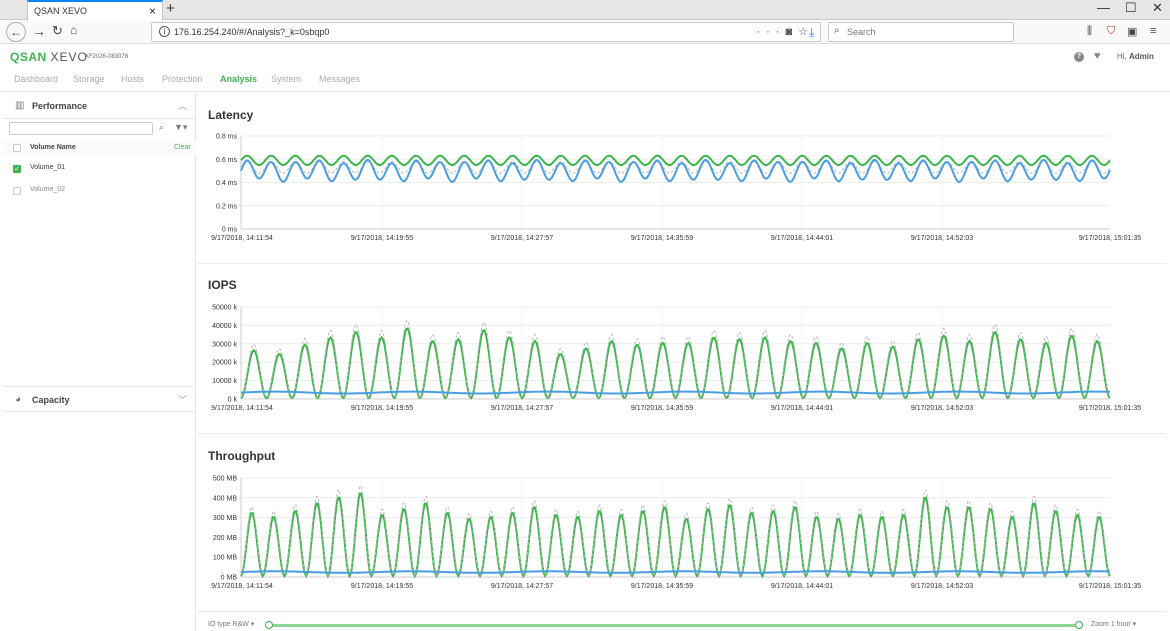 Image resolution: width=1170 pixels, height=631 pixels. What do you see at coordinates (227, 137) in the screenshot?
I see `y-tick-label: 0.8 ms` at bounding box center [227, 137].